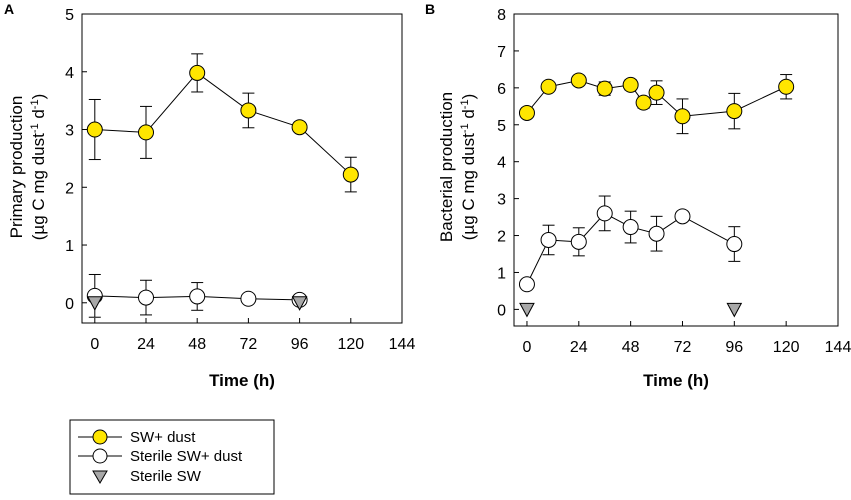 The height and width of the screenshot is (500, 851). Describe the element at coordinates (94, 344) in the screenshot. I see `plot-a-xtick-label-0: 0` at that location.